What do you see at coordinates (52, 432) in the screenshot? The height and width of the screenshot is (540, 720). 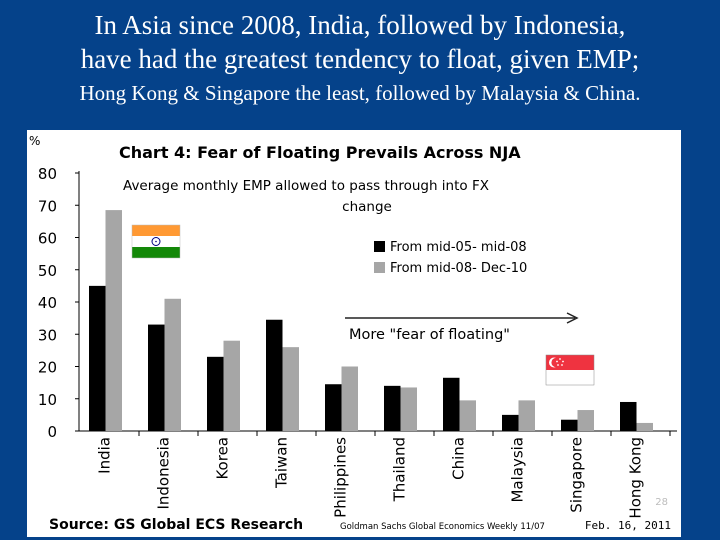 I see `y-tick-label: 0` at bounding box center [52, 432].